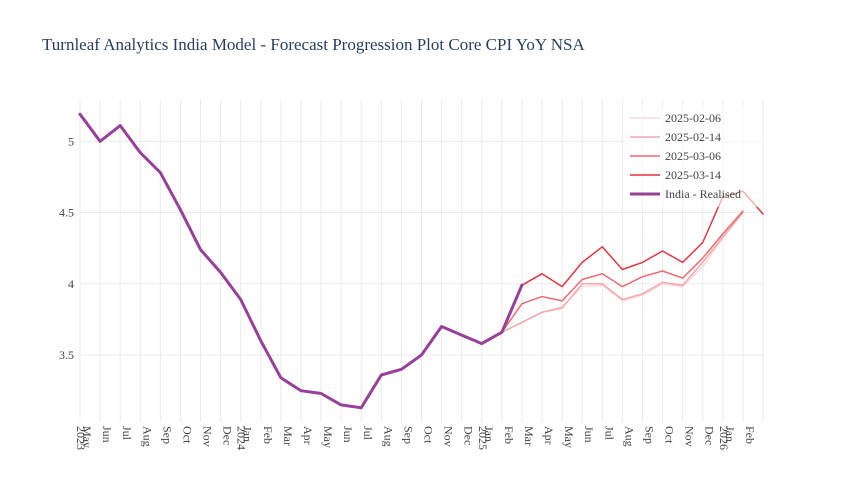 Image resolution: width=843 pixels, height=500 pixels. I want to click on x-tick-label: 2023, so click(81, 438).